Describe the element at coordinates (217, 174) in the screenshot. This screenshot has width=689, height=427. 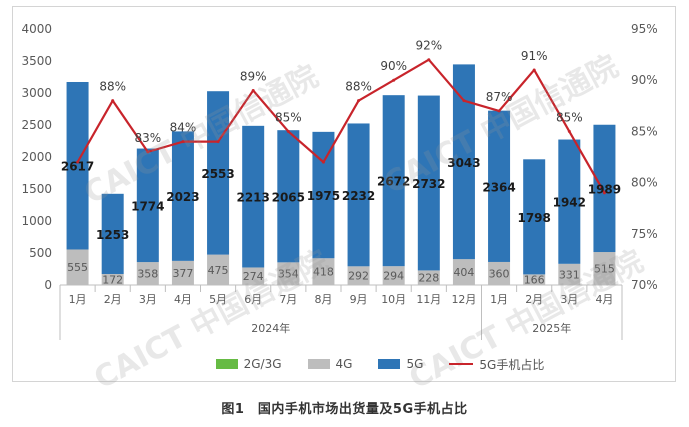
I see `data-label-5g: 2553` at that location.